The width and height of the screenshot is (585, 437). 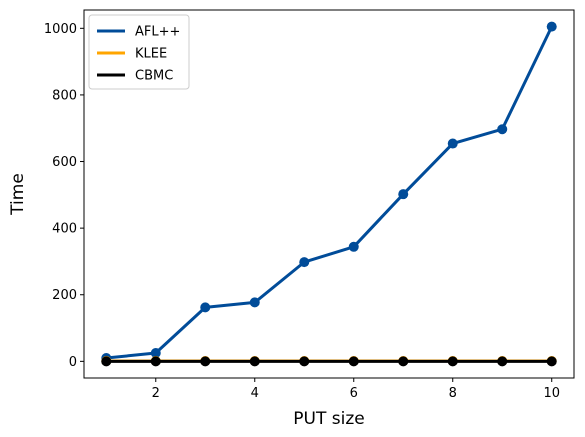 I want to click on legend-label-afl: AFL++, so click(x=157, y=32).